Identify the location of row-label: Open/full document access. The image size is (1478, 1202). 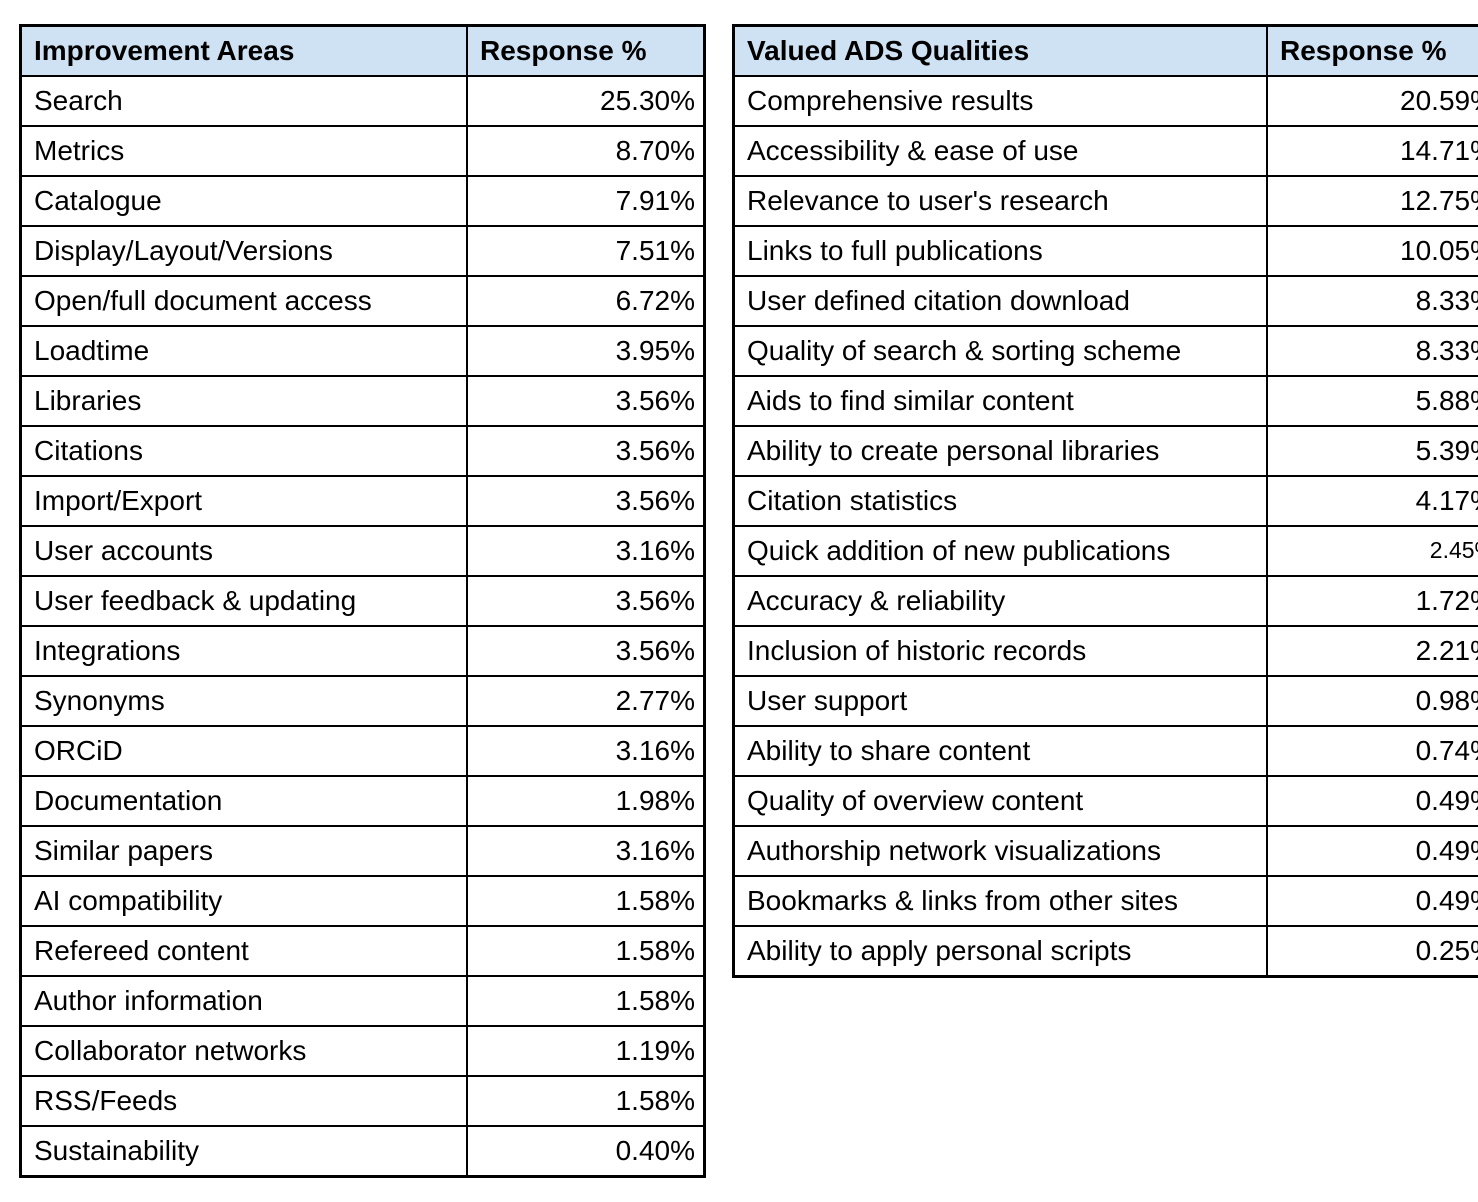
(243, 301).